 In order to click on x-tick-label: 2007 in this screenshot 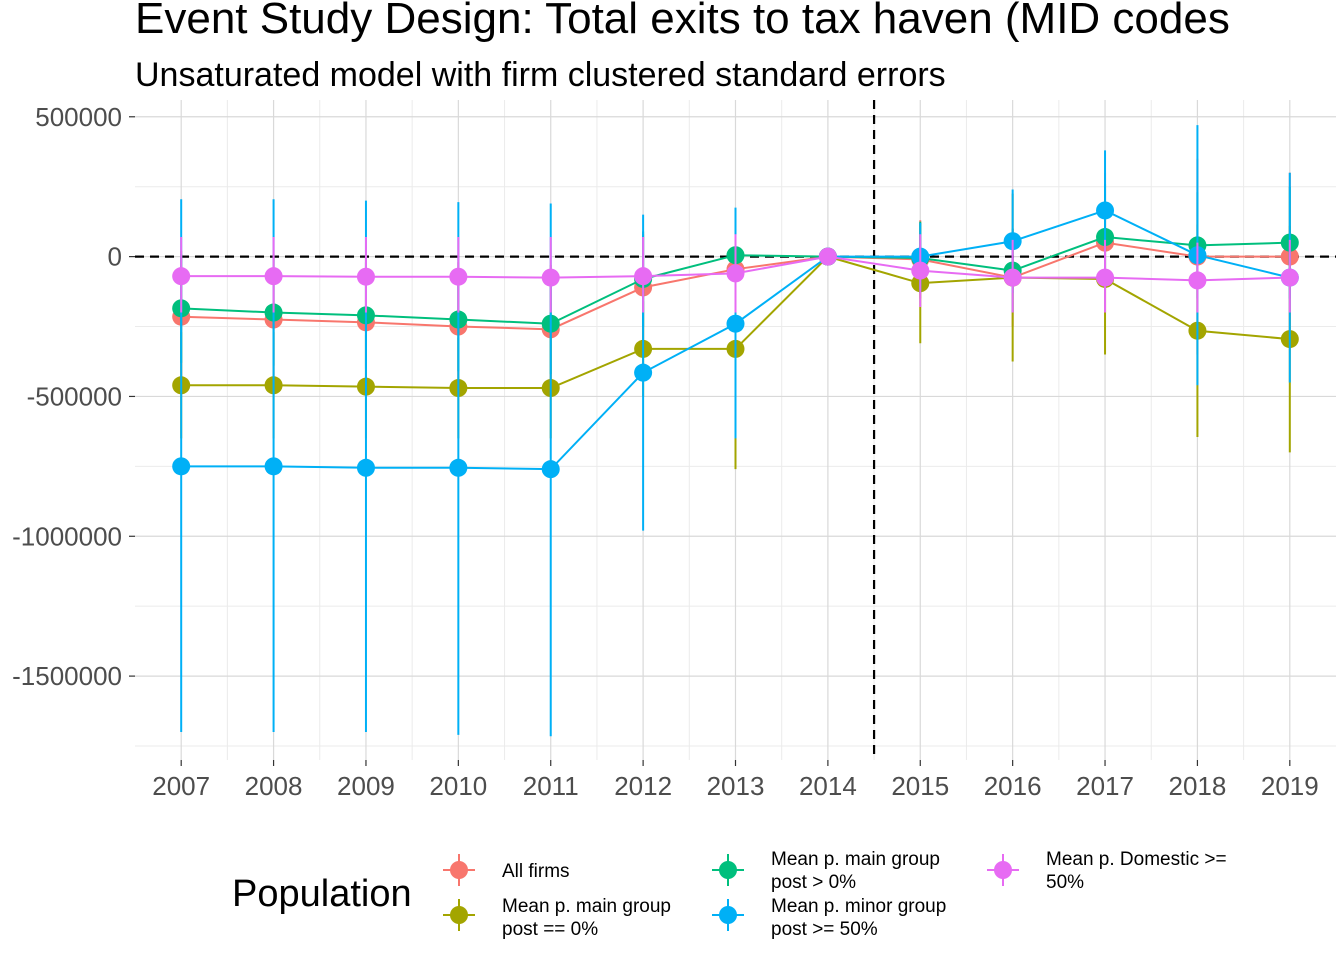, I will do `click(181, 786)`.